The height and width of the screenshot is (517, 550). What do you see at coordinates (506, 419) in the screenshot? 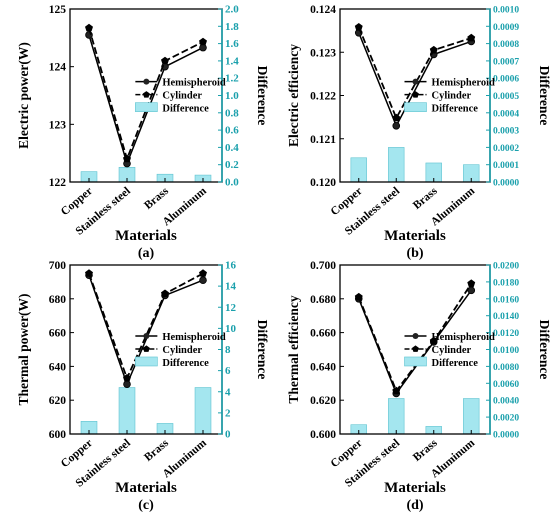
I see `y2-tick-label: 0.0020` at bounding box center [506, 419].